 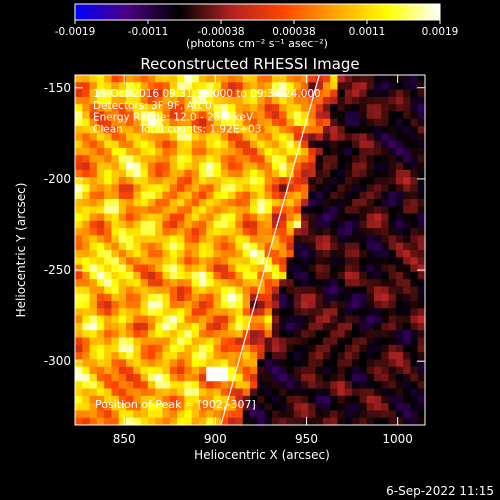 I want to click on y-axis-label: Heliocentric Y (arcsec), so click(x=21, y=250).